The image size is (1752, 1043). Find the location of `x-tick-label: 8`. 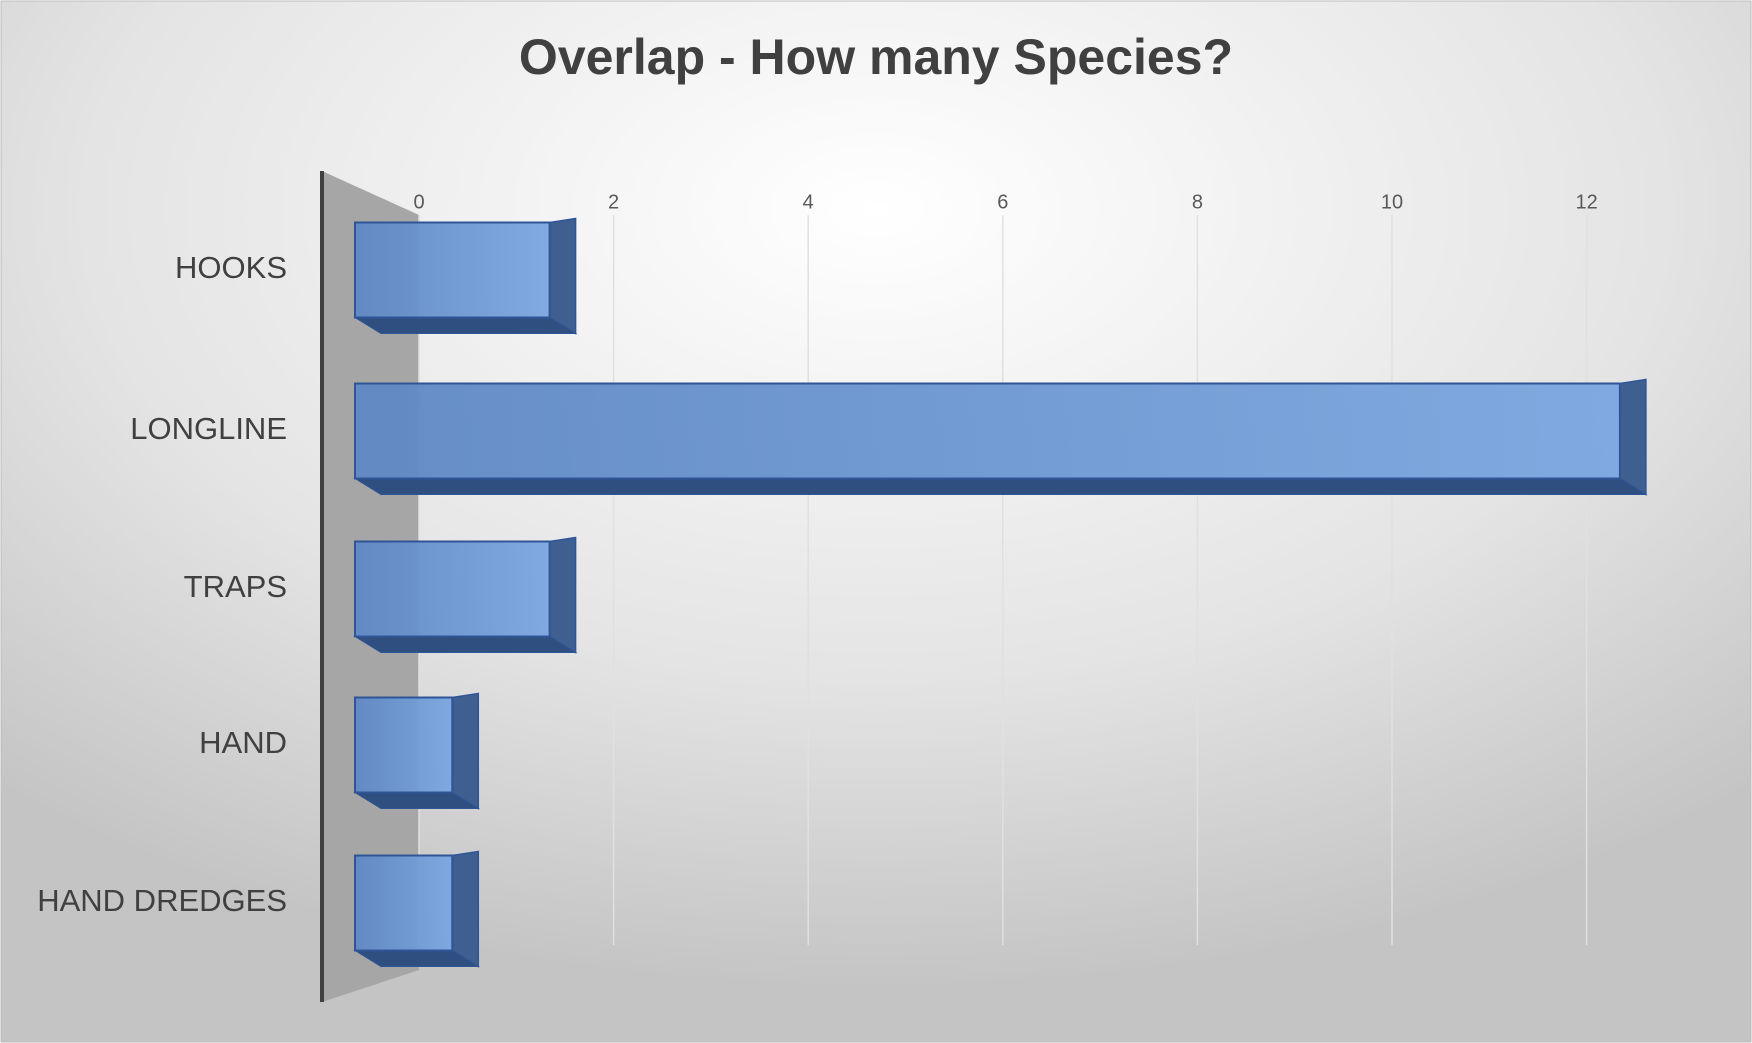

x-tick-label: 8 is located at coordinates (1197, 202).